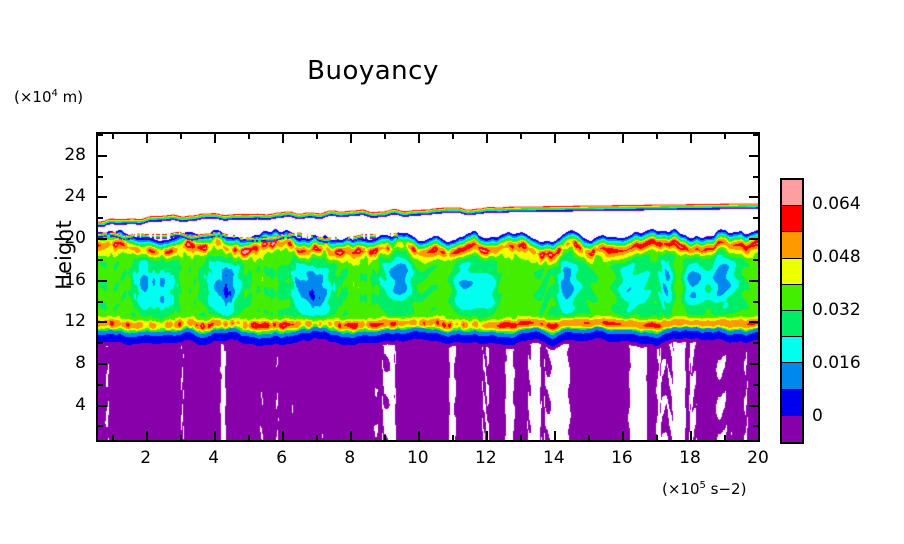  I want to click on x-unit-exponent: 5, so click(702, 485).